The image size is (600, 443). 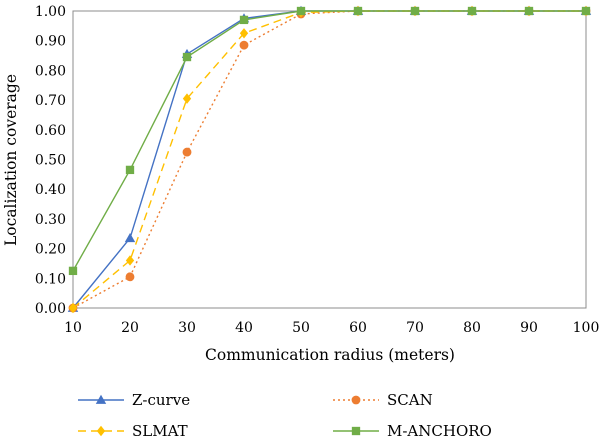 What do you see at coordinates (529, 328) in the screenshot?
I see `x-tick-label: 90` at bounding box center [529, 328].